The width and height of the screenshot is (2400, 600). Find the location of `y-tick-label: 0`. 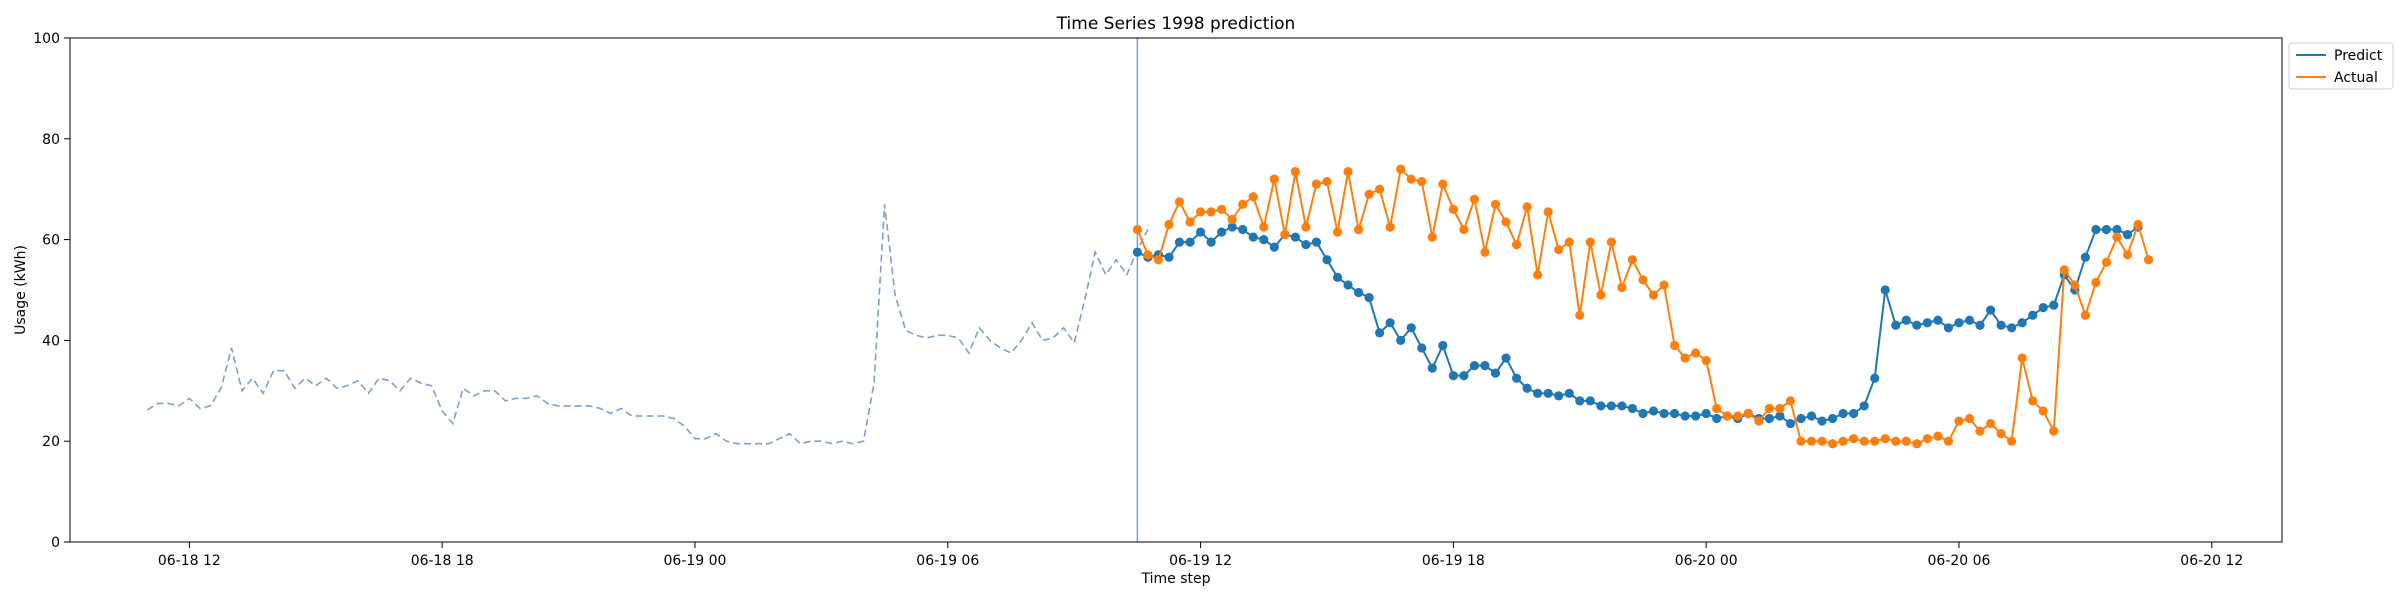

y-tick-label: 0 is located at coordinates (55, 543).